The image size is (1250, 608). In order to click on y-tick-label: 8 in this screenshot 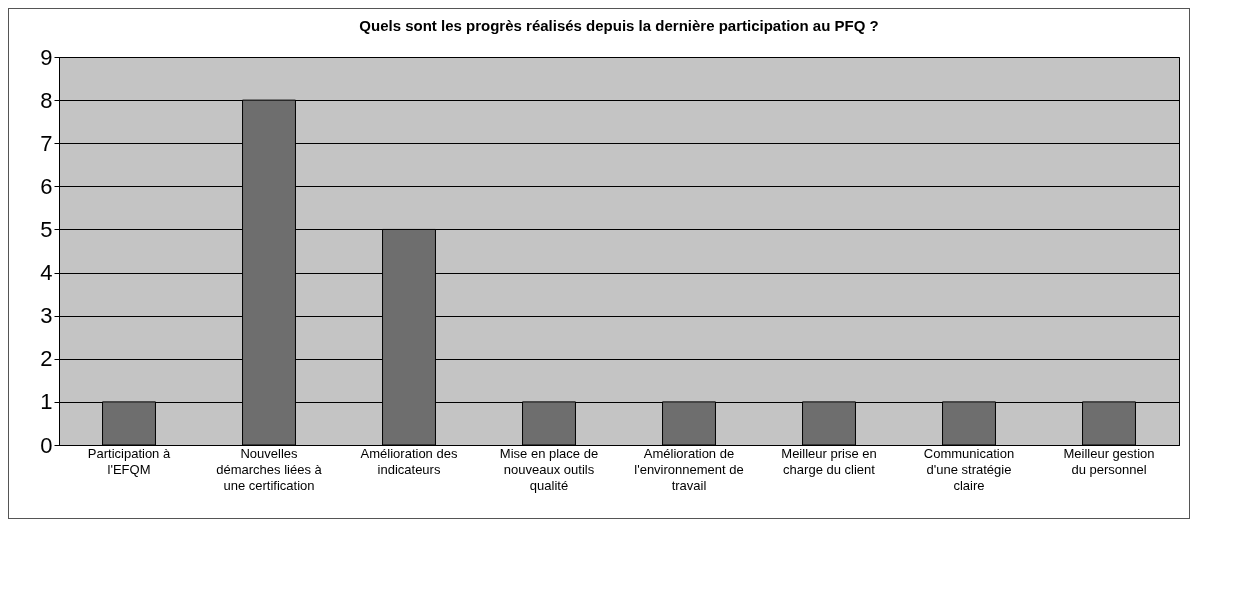, I will do `click(46, 100)`.